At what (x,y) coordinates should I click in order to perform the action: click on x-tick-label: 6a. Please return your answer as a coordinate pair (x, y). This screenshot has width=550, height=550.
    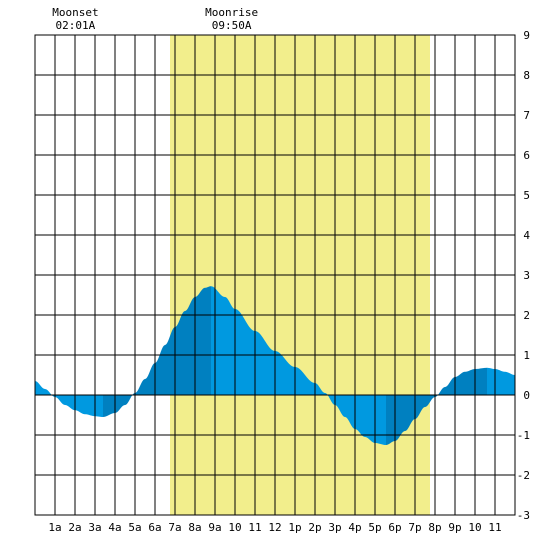
    Looking at the image, I should click on (154, 527).